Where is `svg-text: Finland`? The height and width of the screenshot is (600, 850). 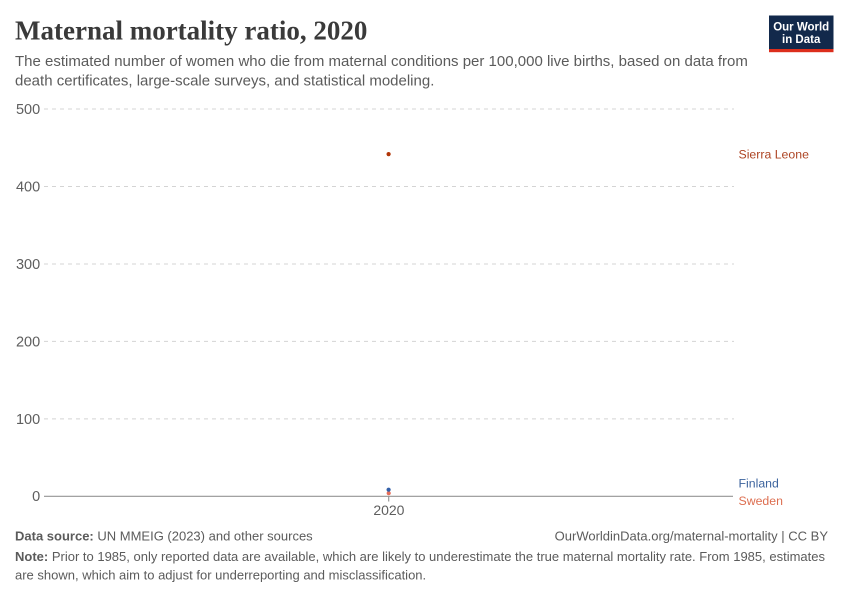
svg-text: Finland is located at coordinates (759, 483).